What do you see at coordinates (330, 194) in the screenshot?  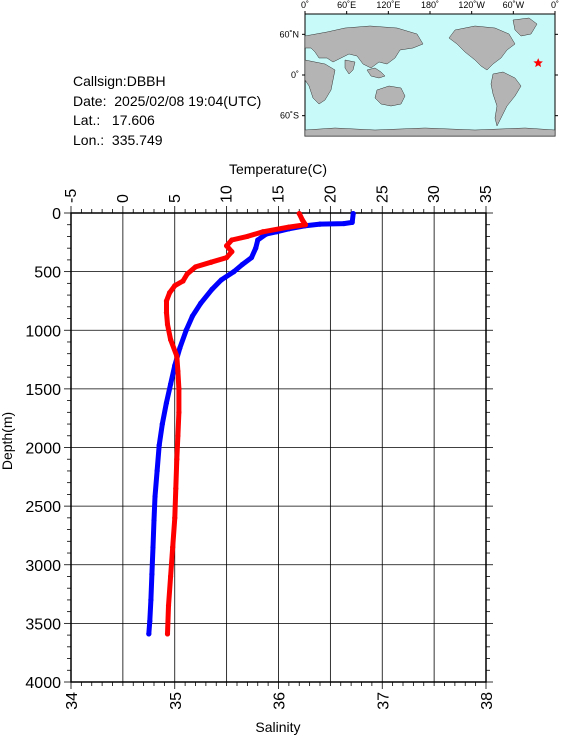 I see `temperature-tick-label: 20` at bounding box center [330, 194].